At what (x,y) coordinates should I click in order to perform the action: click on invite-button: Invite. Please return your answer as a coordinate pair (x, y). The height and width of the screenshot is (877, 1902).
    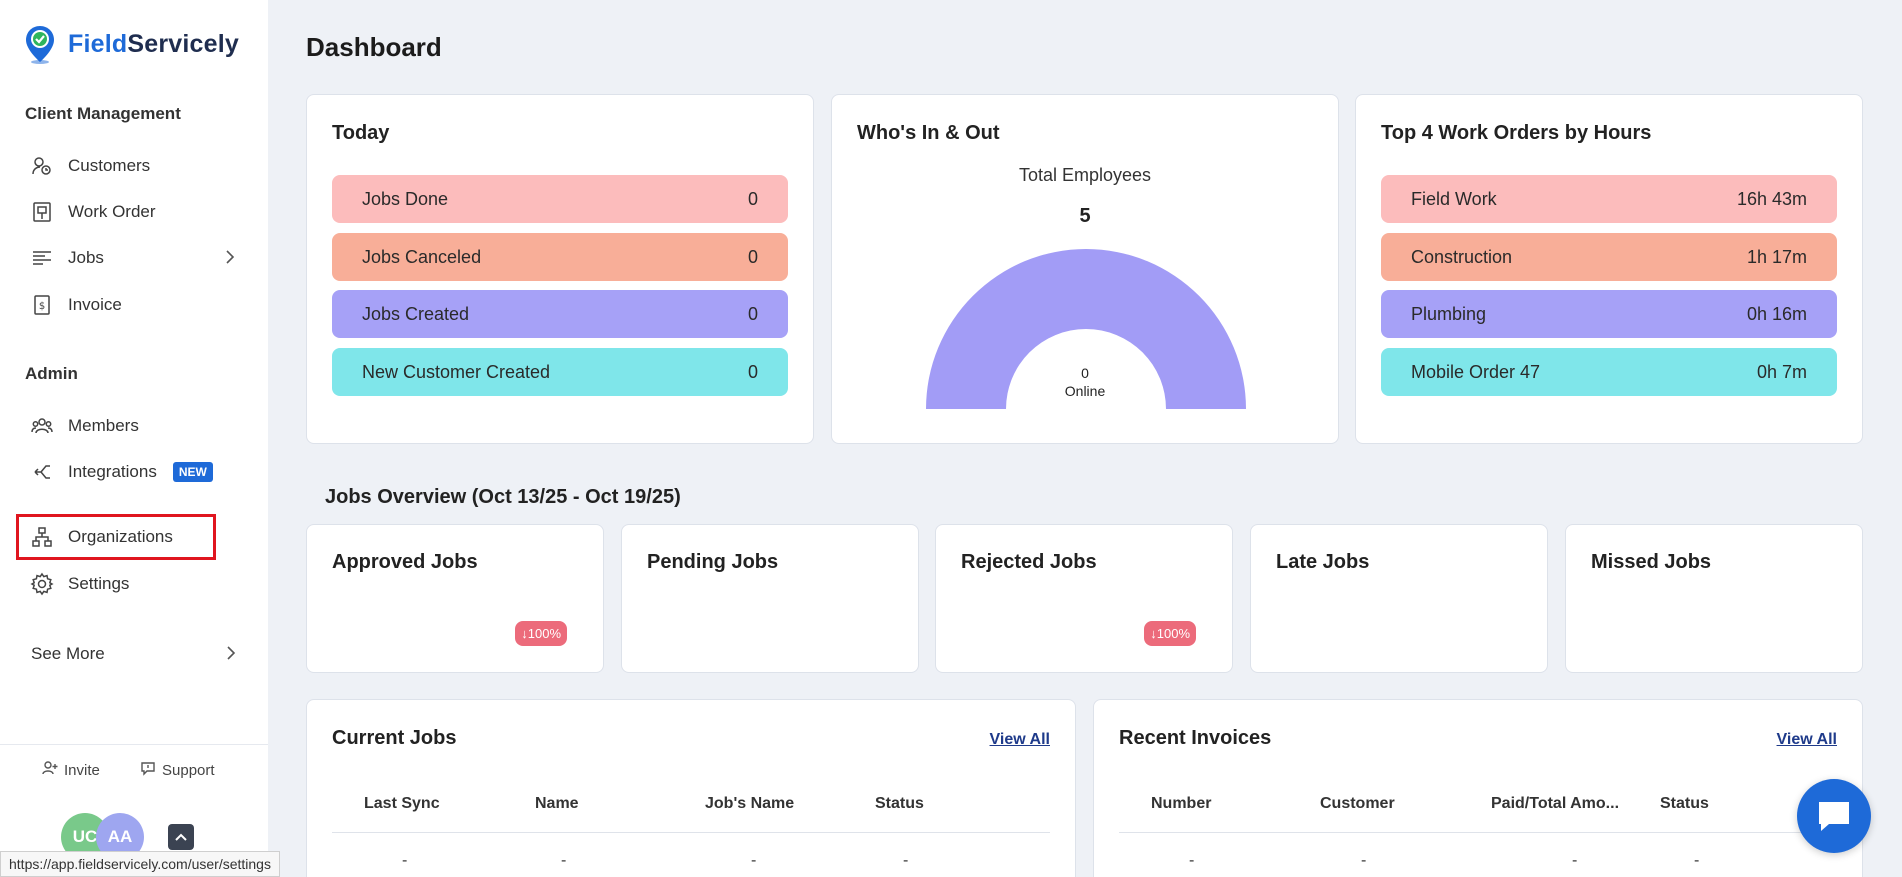
    Looking at the image, I should click on (71, 770).